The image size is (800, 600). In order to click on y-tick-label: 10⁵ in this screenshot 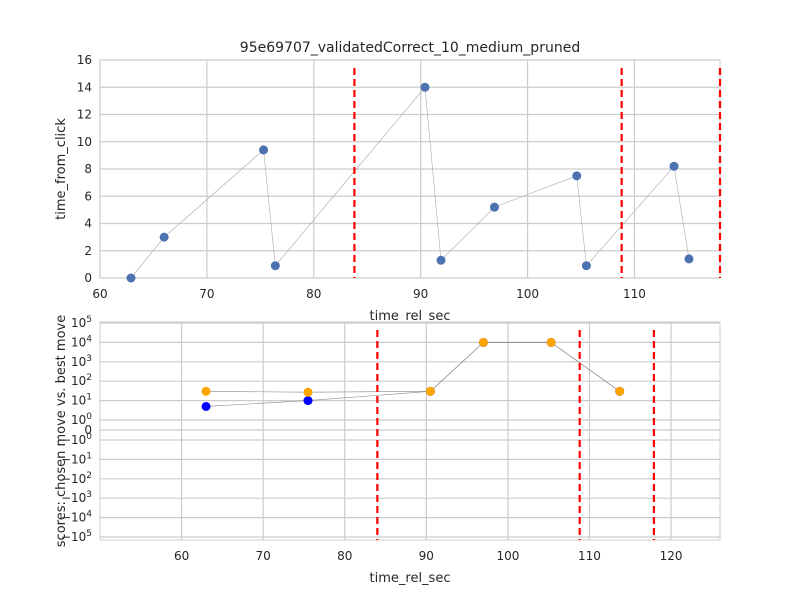, I will do `click(81, 322)`.